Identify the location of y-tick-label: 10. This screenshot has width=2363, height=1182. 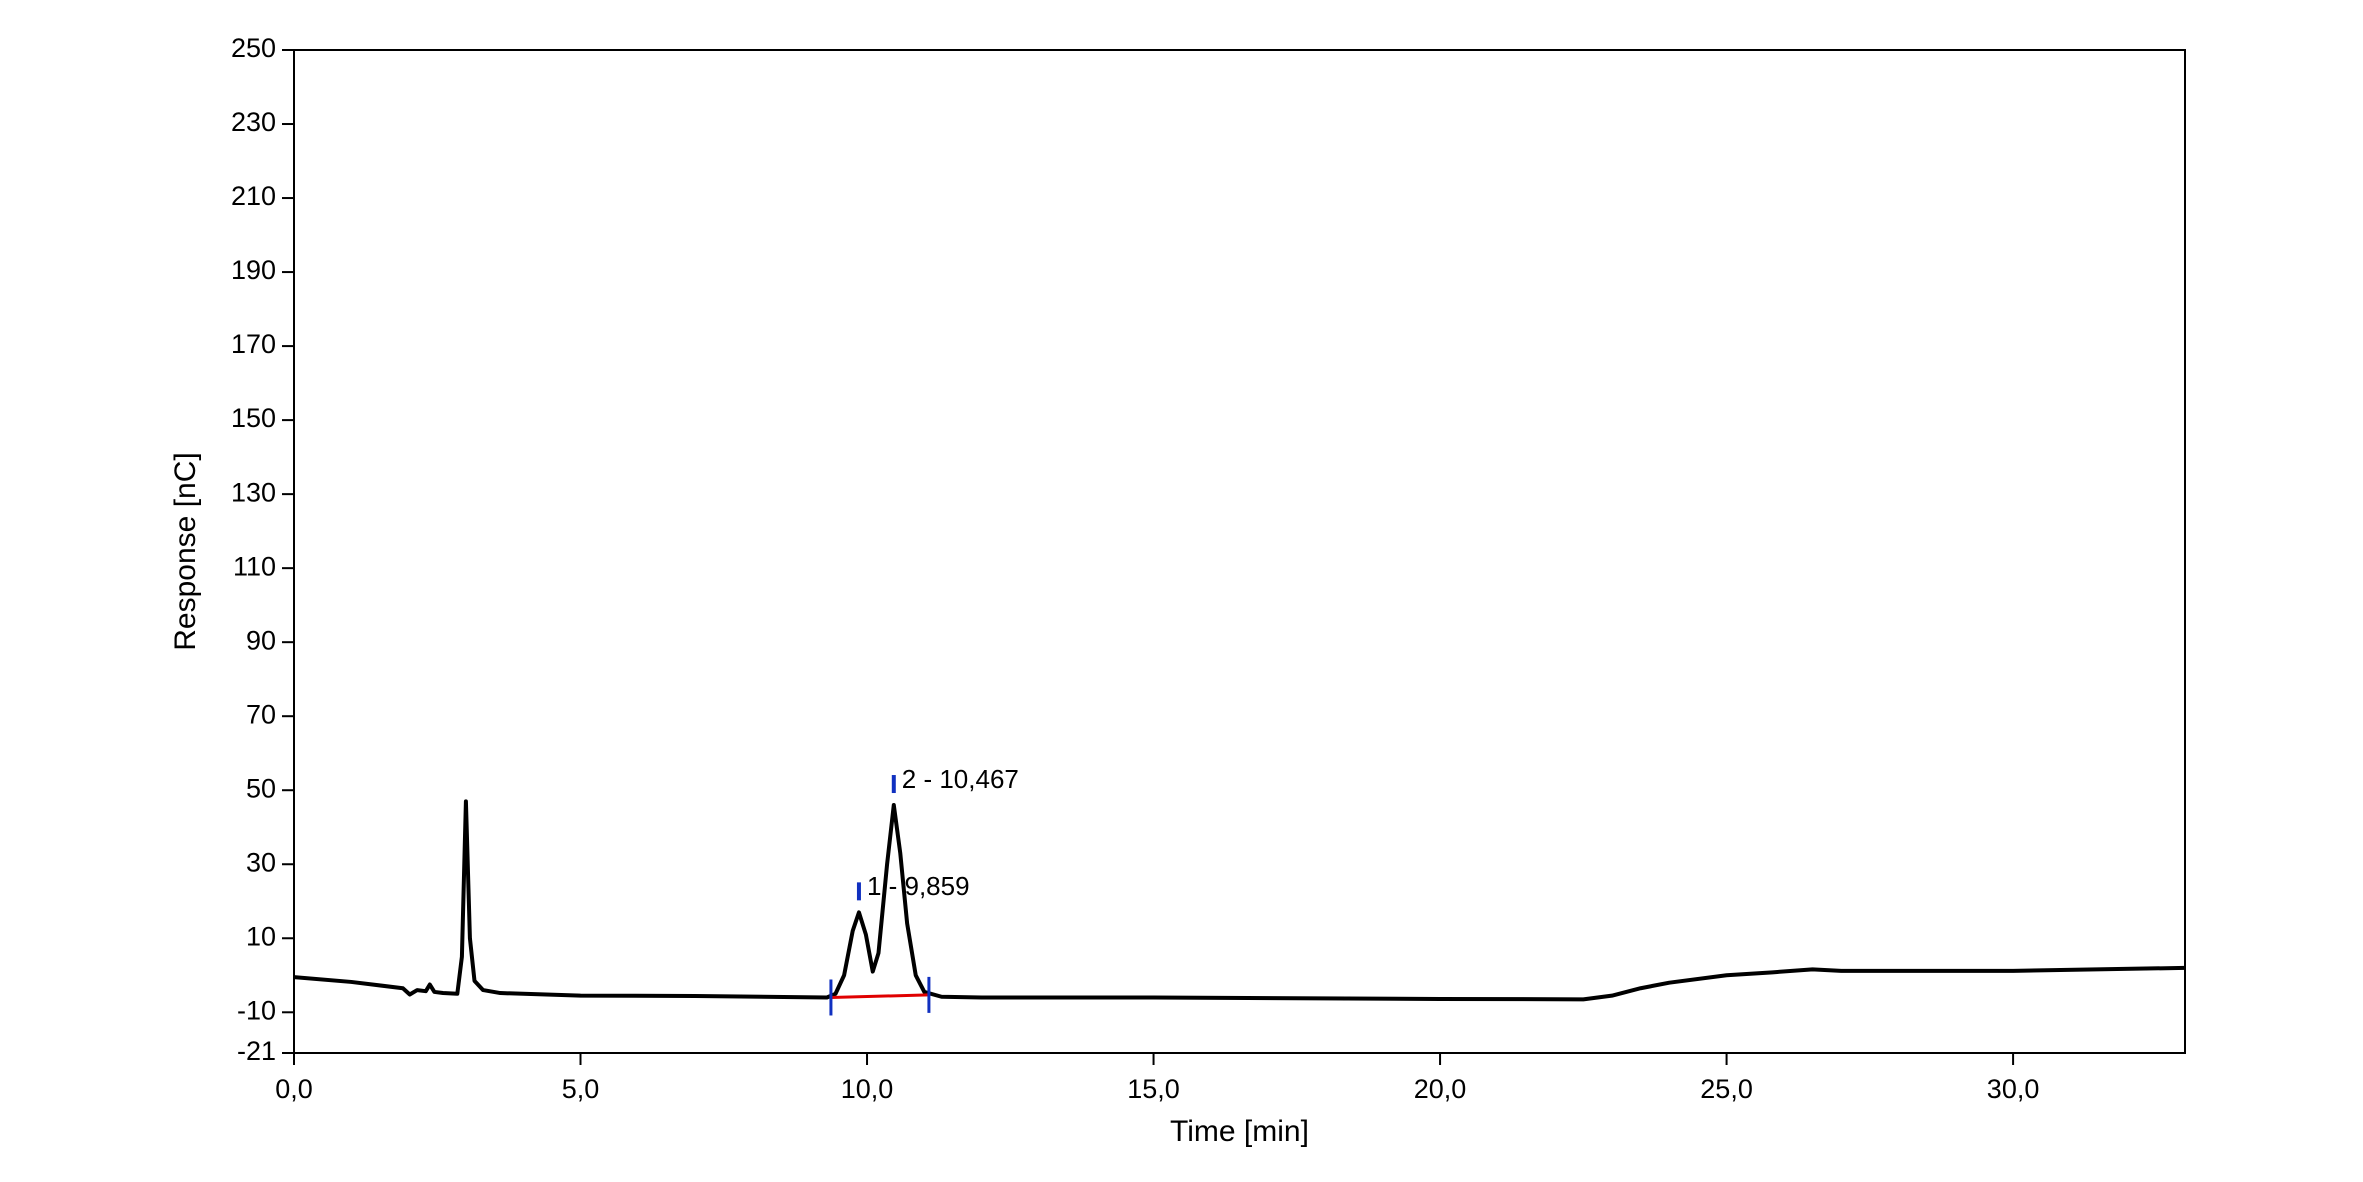
(261, 936).